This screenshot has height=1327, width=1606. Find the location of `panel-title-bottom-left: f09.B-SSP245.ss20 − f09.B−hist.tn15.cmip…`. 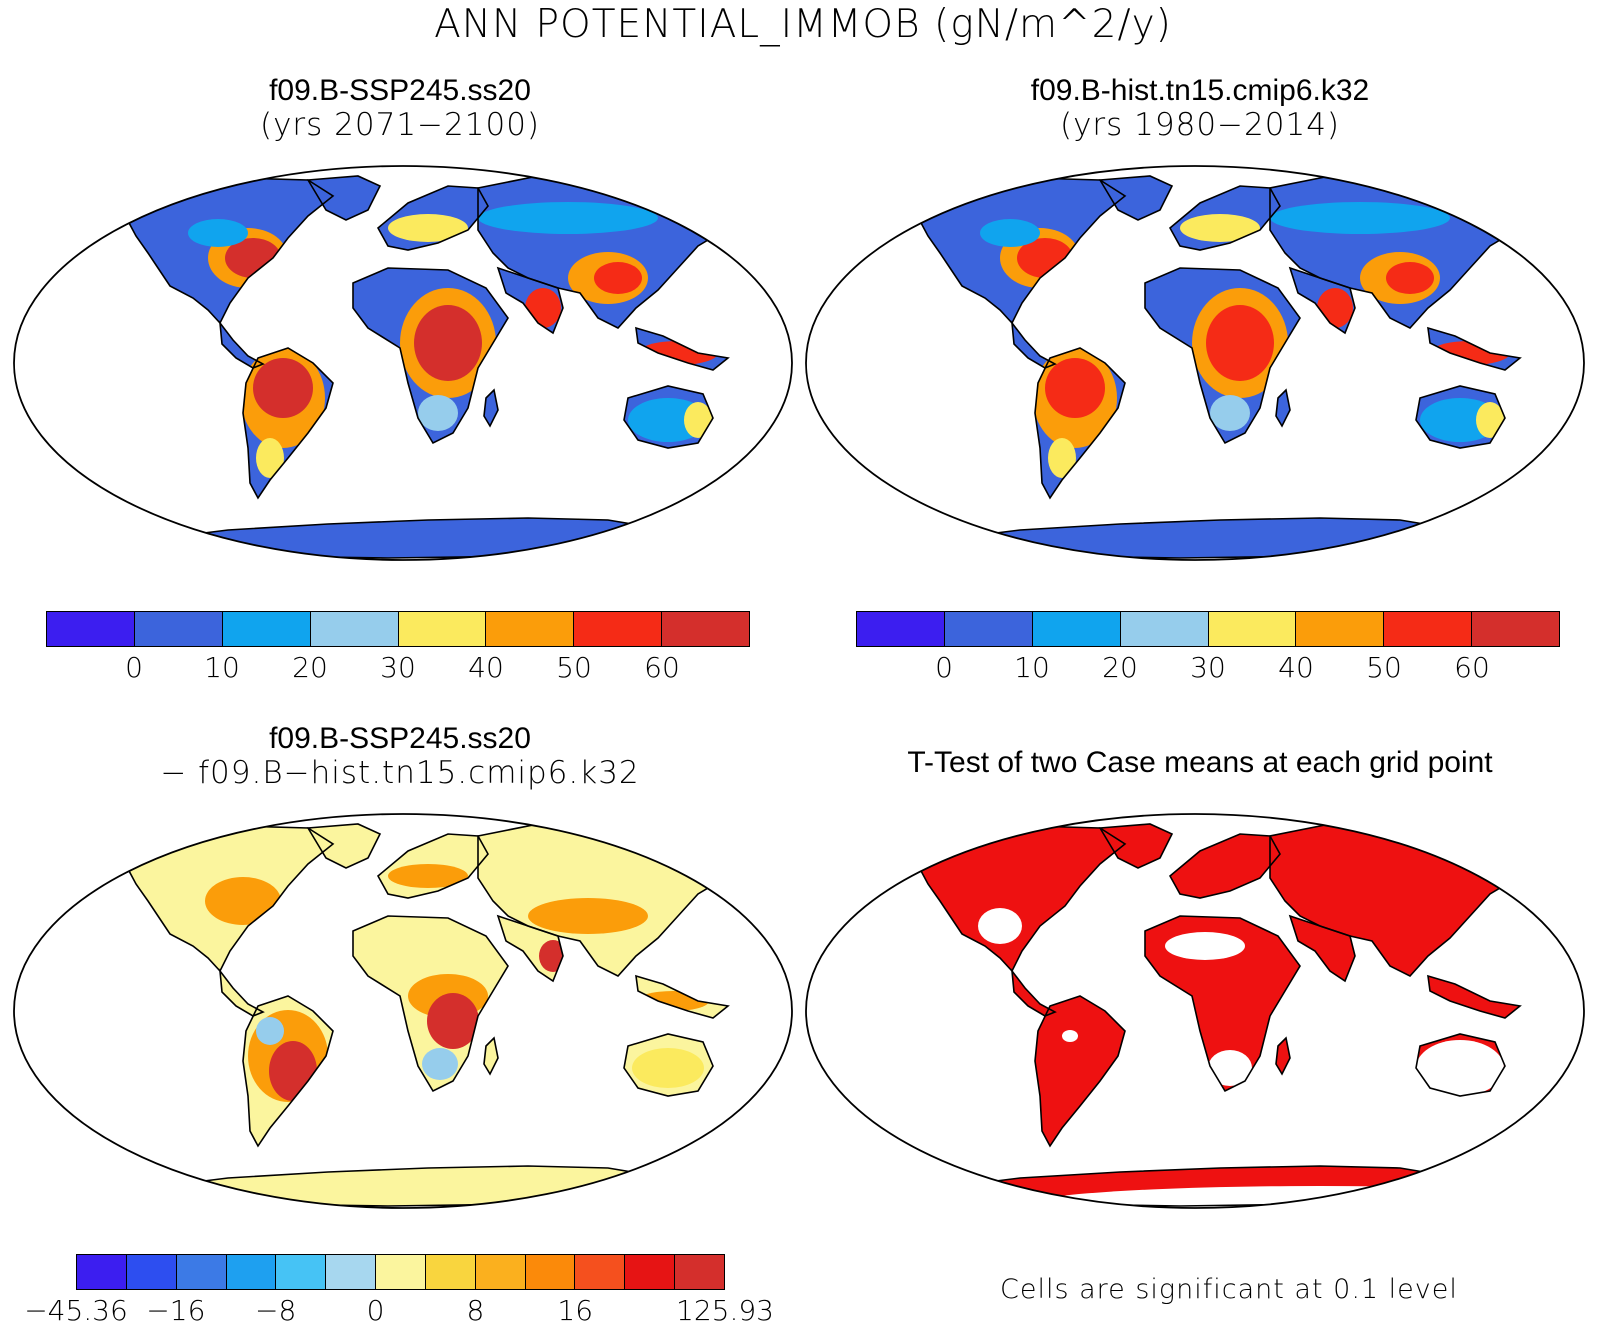

panel-title-bottom-left: f09.B-SSP245.ss20 − f09.B−hist.tn15.cmip… is located at coordinates (400, 756).